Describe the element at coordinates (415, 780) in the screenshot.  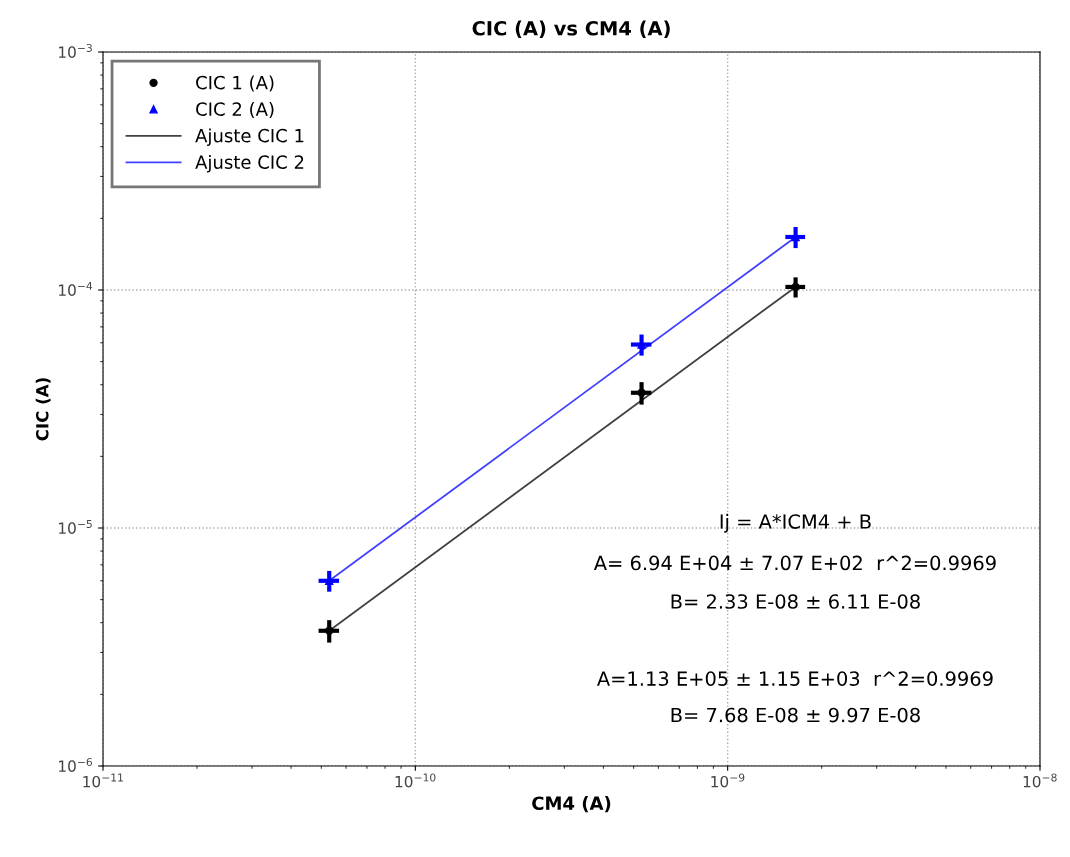
I see `x-tick-label: 10$^{−10}$` at that location.